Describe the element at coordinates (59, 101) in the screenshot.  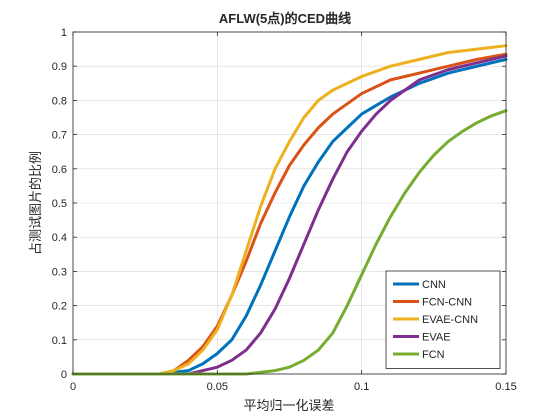
I see `y-tick-label: 0.8` at that location.